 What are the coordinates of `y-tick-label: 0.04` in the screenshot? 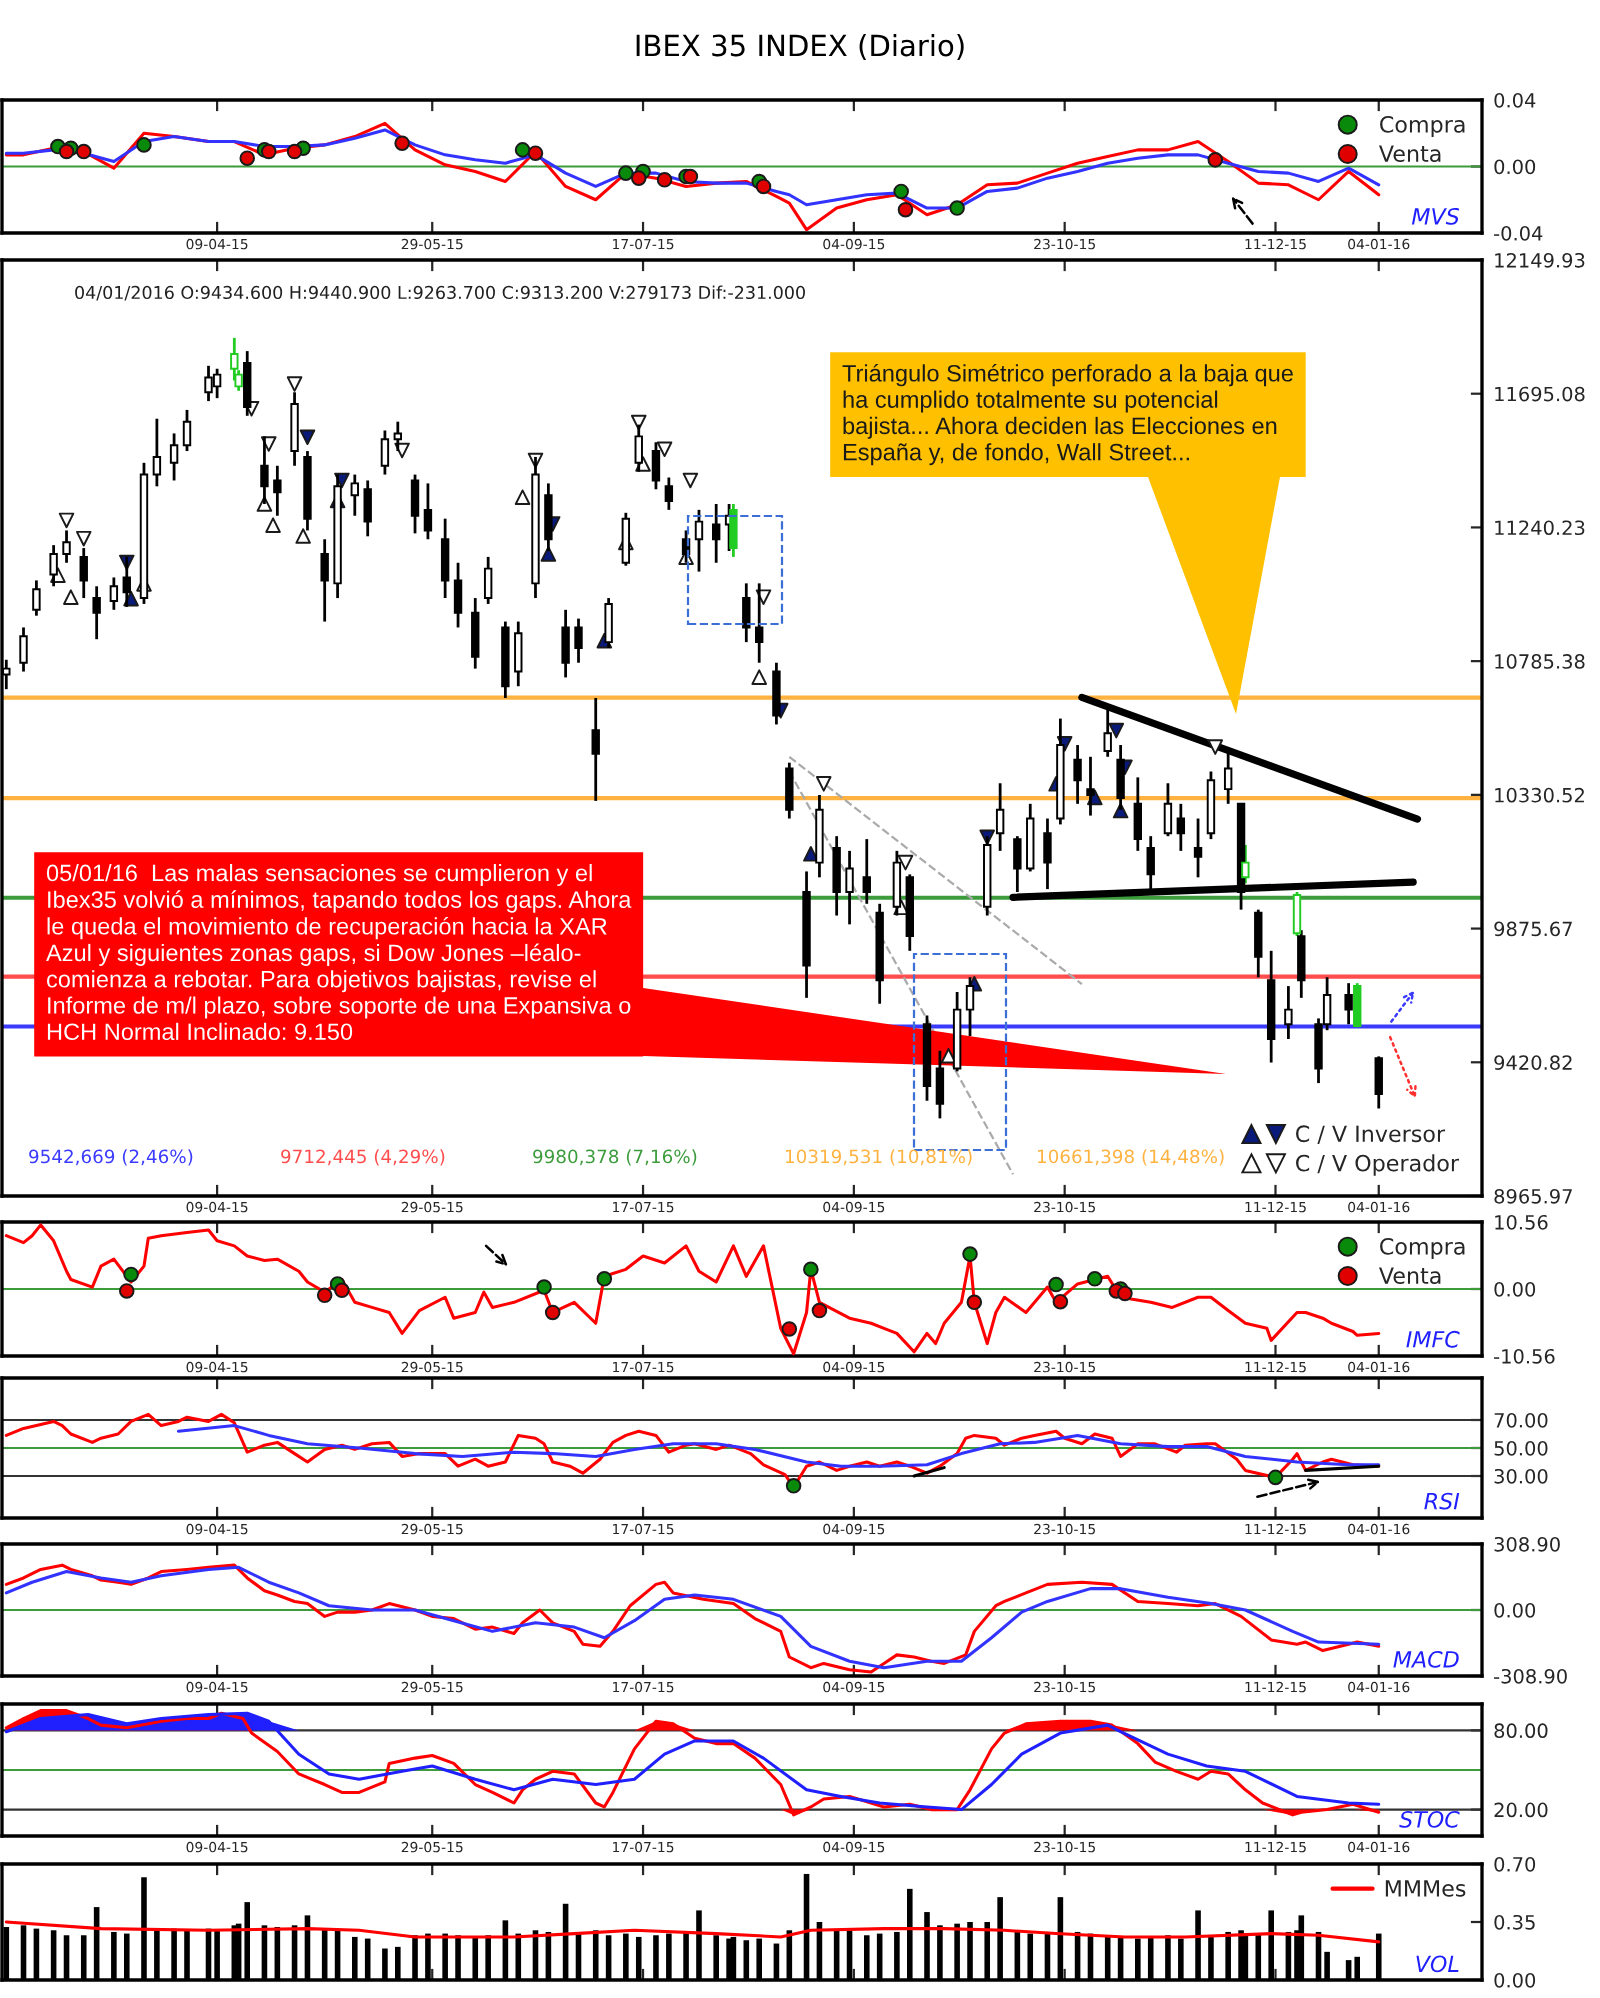 It's located at (1515, 100).